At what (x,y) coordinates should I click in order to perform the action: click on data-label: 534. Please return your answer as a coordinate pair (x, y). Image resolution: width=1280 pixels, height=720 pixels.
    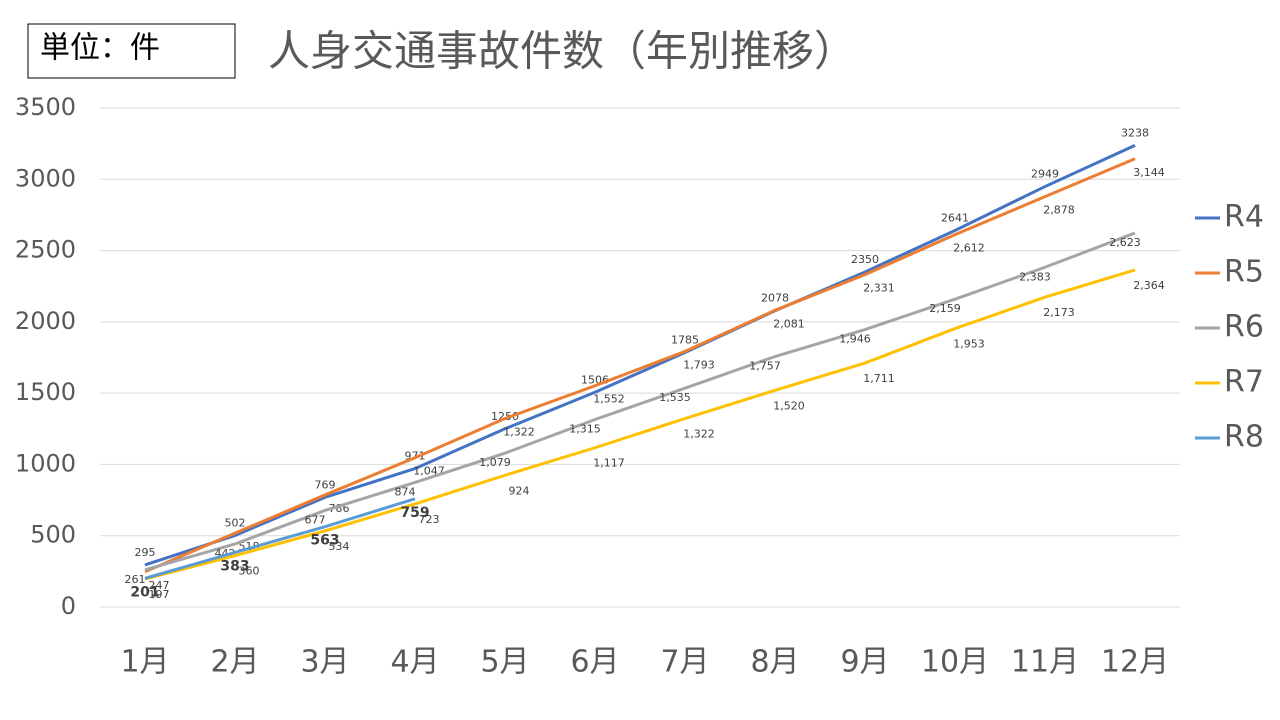
    Looking at the image, I should click on (339, 546).